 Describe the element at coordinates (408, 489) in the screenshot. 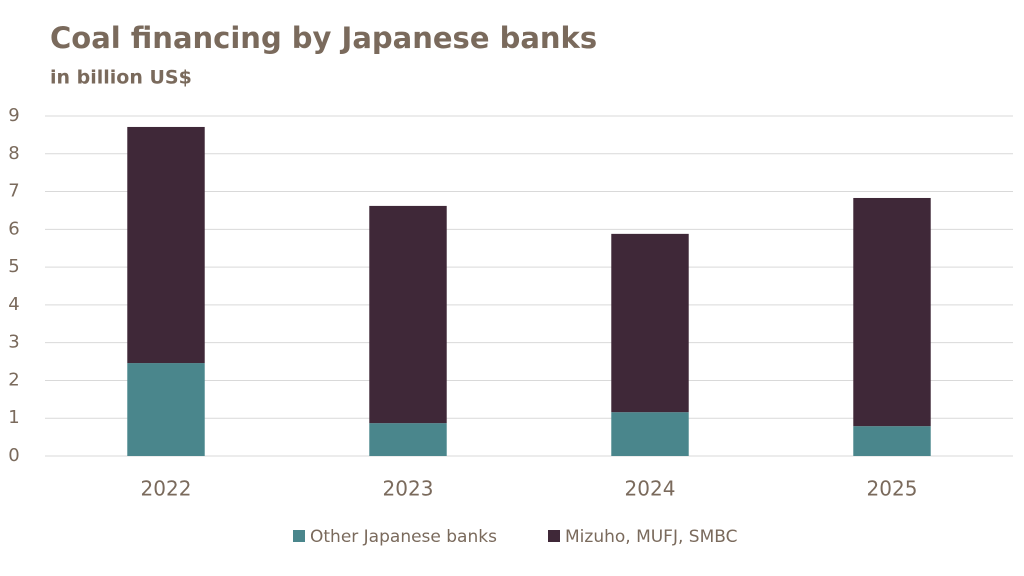

I see `x-tick-label: 2023` at that location.